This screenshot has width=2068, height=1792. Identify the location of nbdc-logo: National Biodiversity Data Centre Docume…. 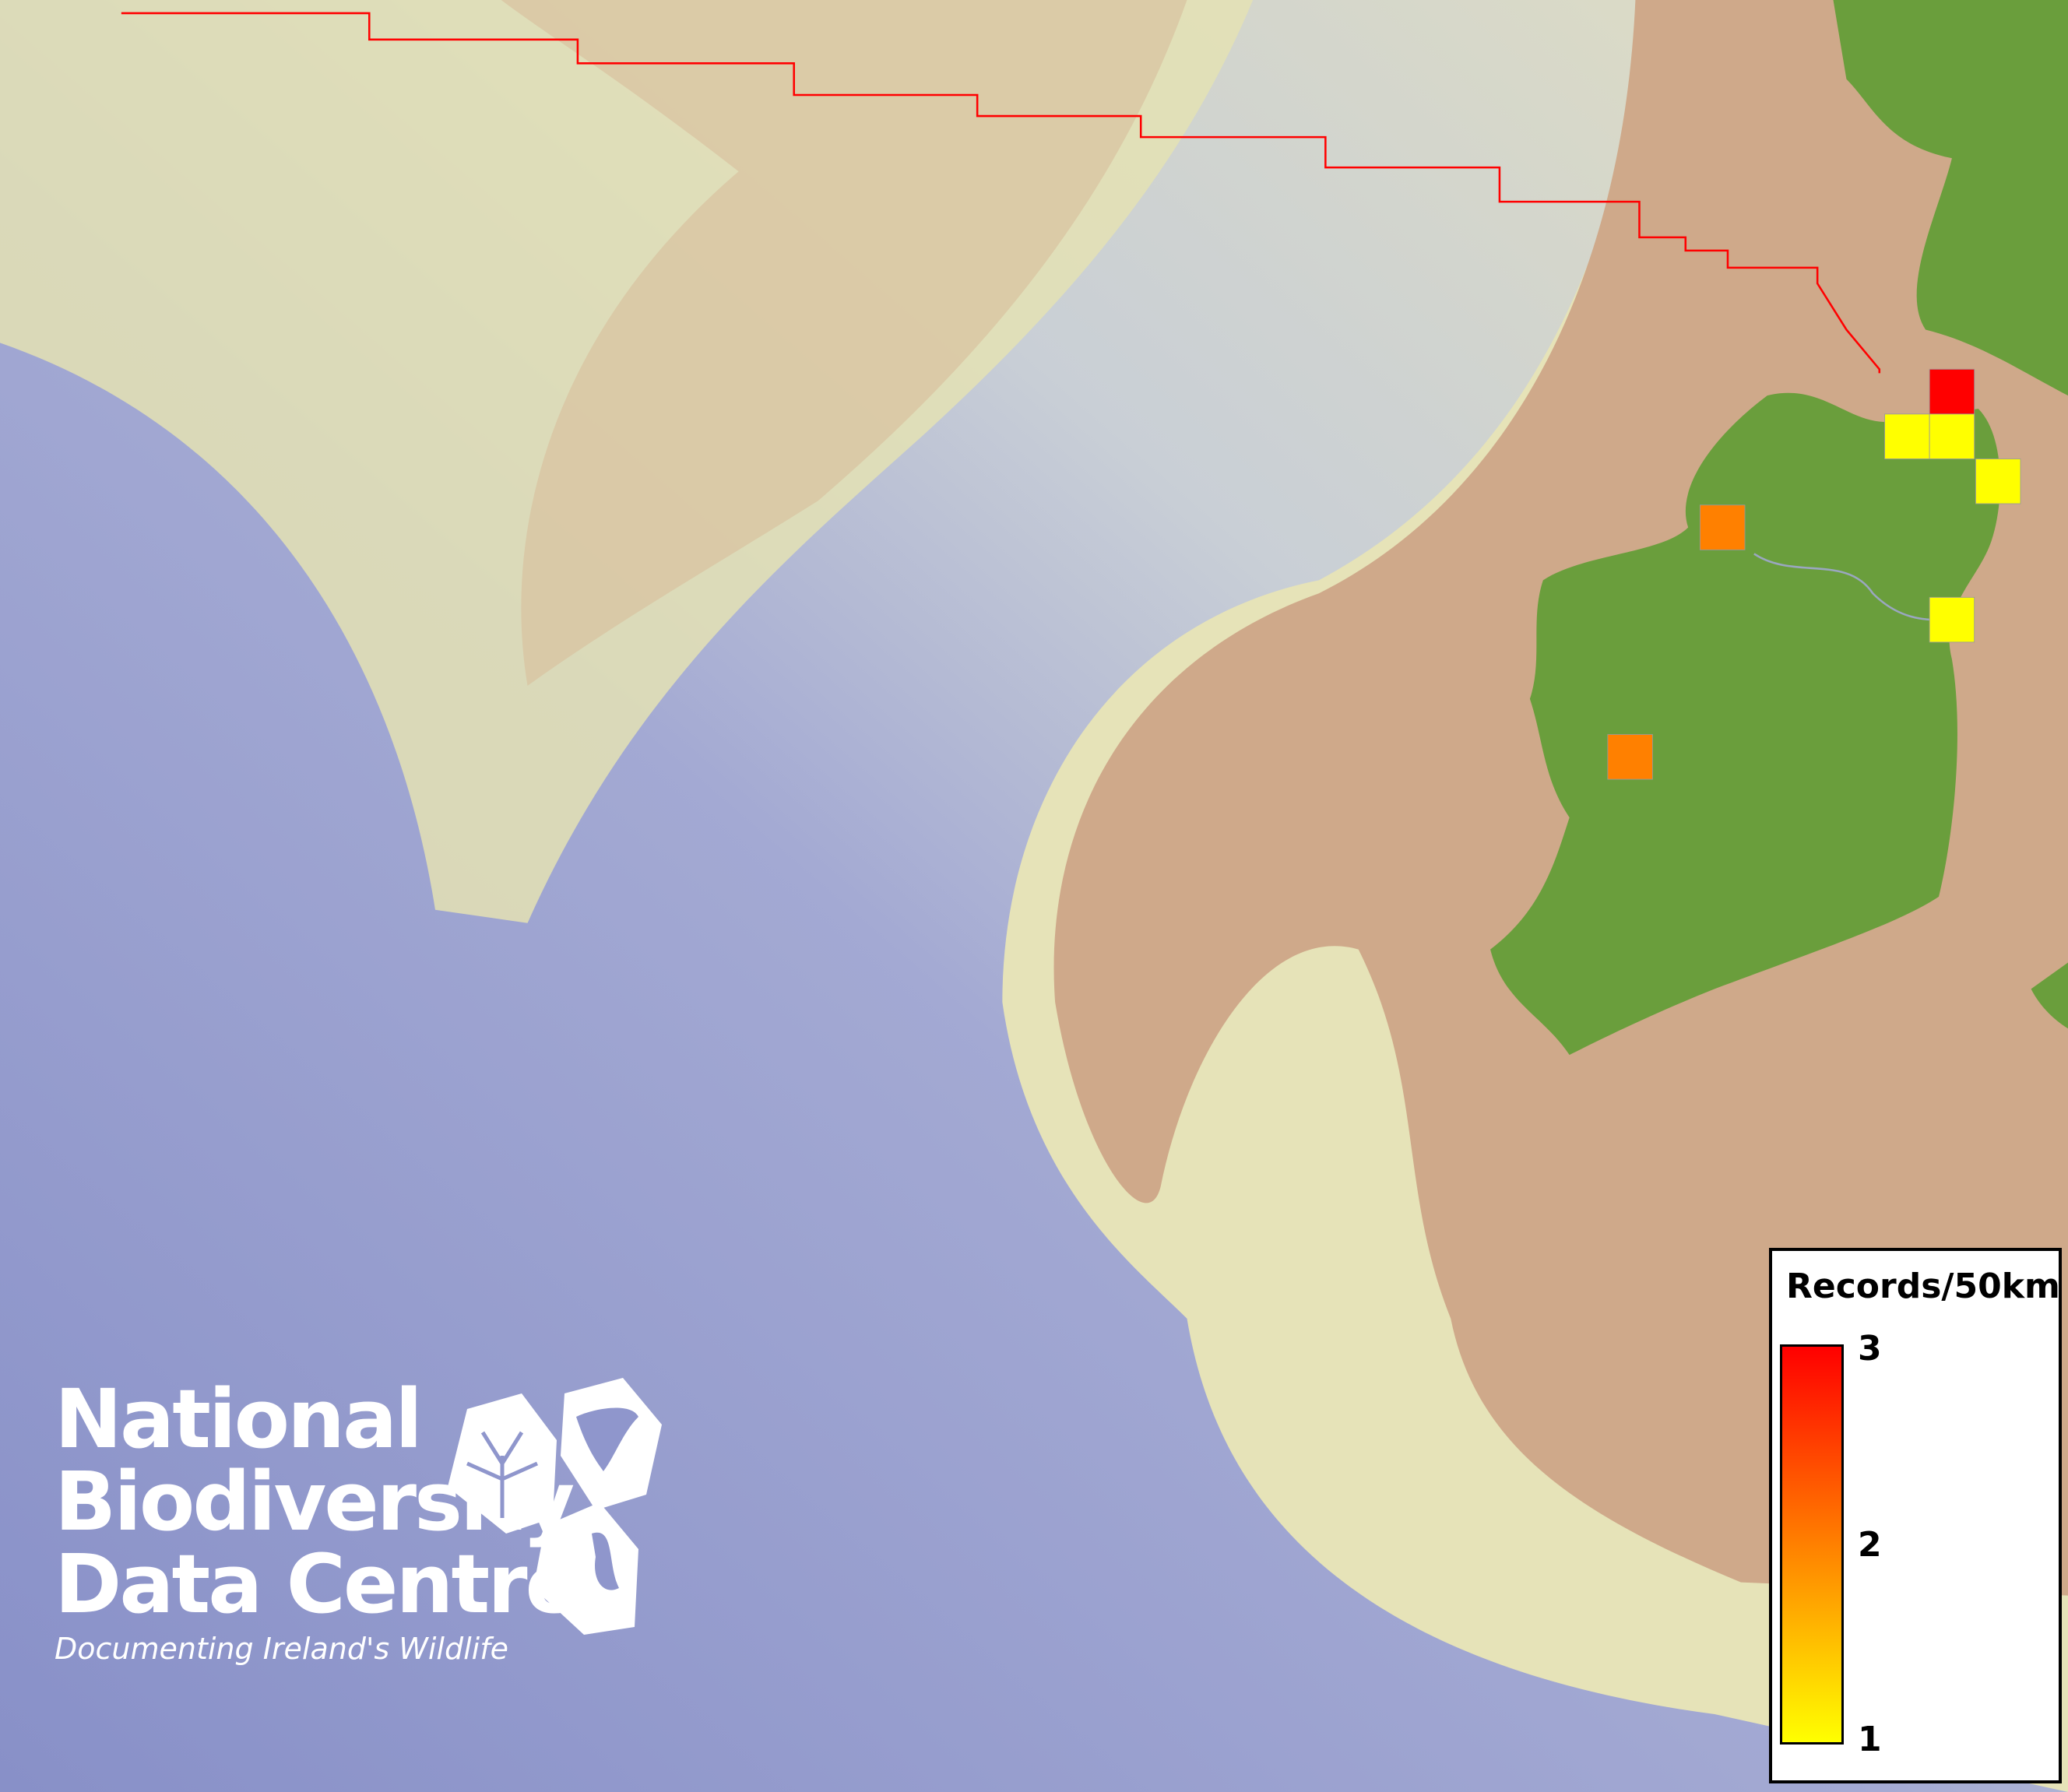
(358, 1519).